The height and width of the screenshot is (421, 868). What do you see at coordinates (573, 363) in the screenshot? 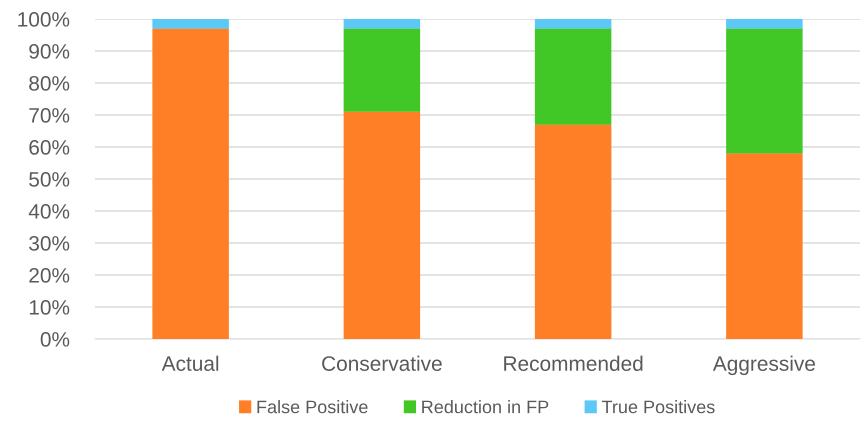
I see `x-tick-label: Recommended` at bounding box center [573, 363].